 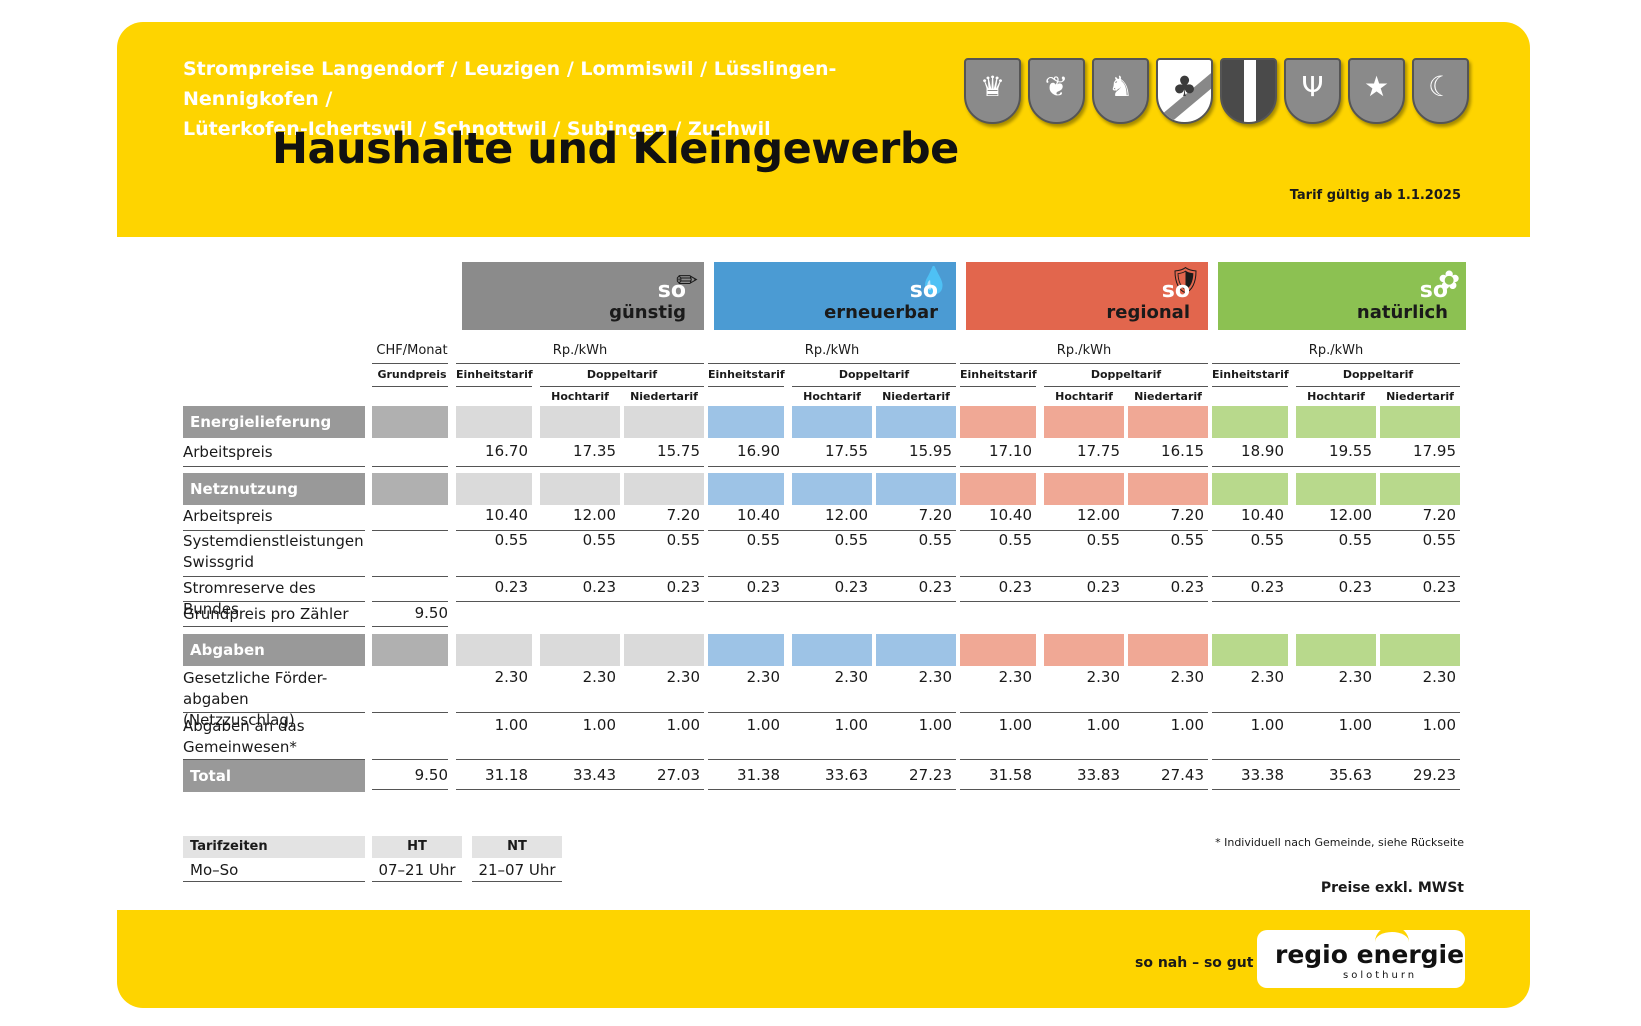 I want to click on grundpreis_zaehler-label: Grundpreis pro Zähler, so click(x=266, y=614).